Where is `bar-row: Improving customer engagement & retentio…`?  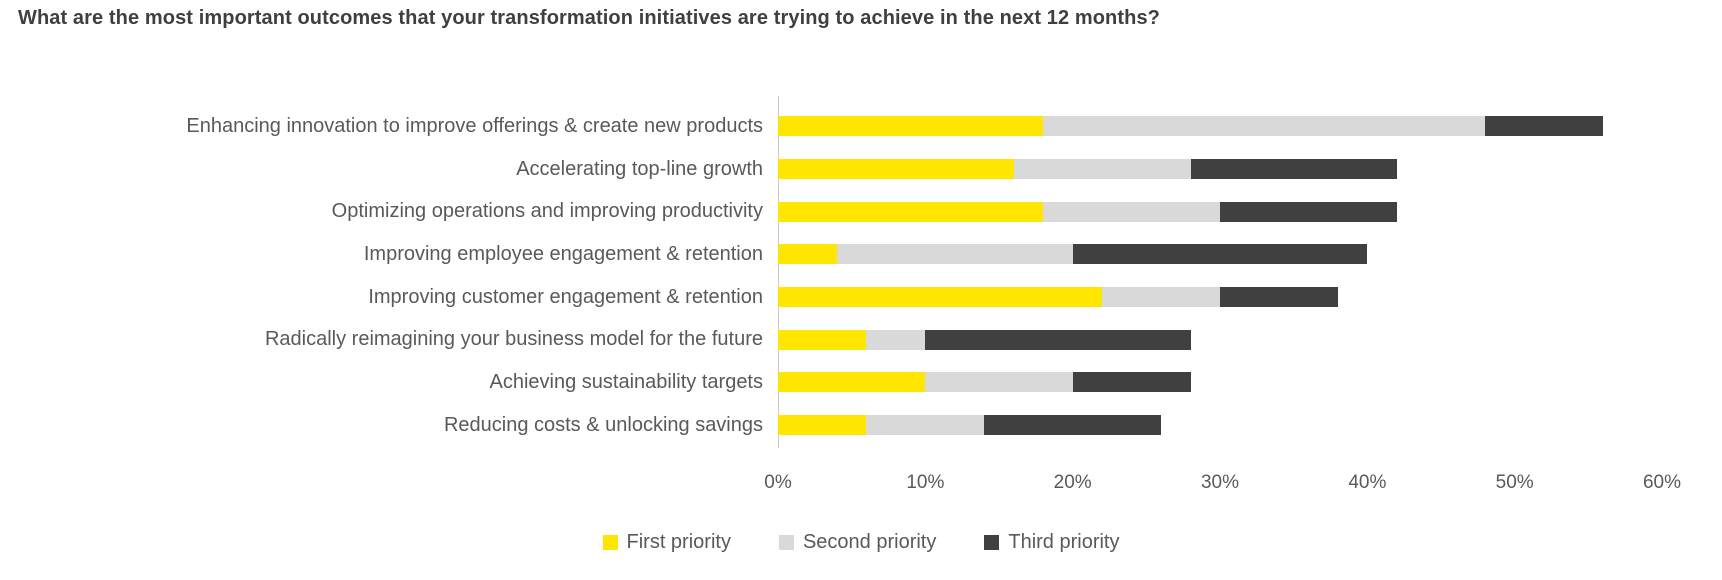
bar-row: Improving customer engagement & retentio… is located at coordinates (861, 297).